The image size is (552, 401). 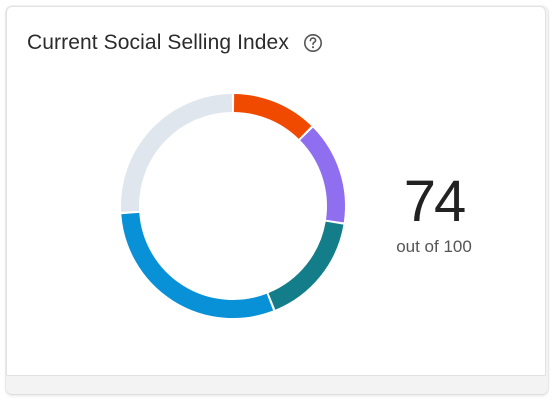 I want to click on score-display: 74 out of 100, so click(x=434, y=212).